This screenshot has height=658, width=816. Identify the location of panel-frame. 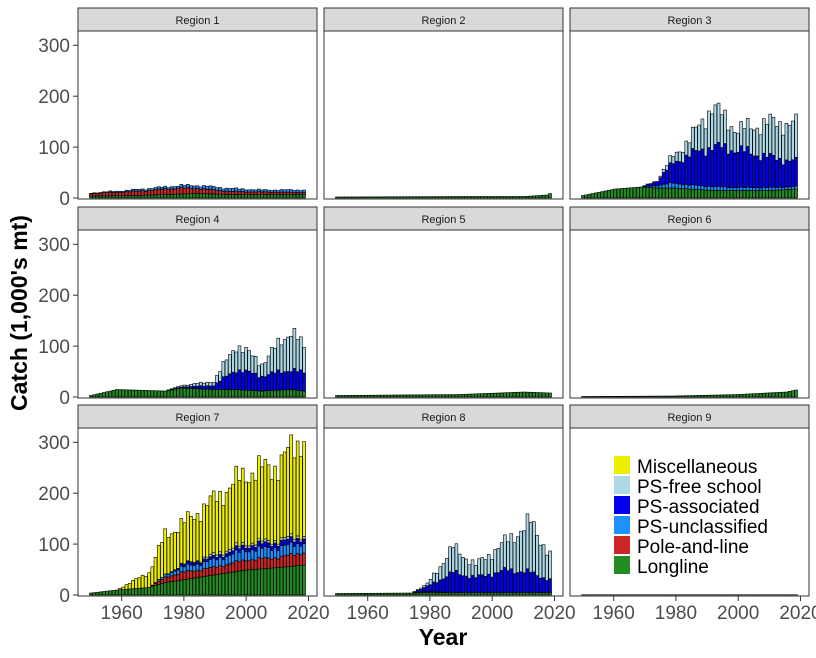
(197, 512).